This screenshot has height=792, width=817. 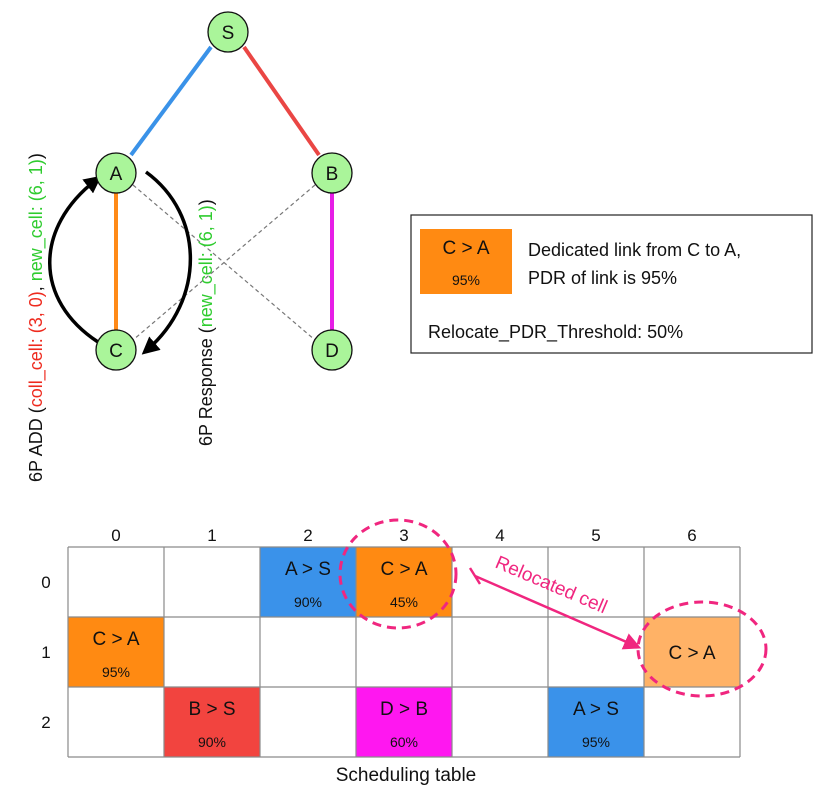 I want to click on node-a: A, so click(x=116, y=173).